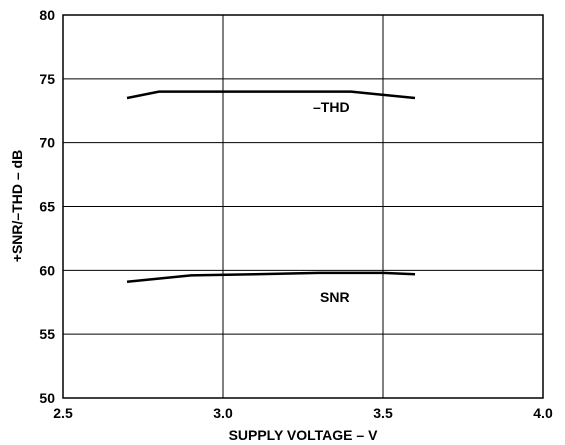 This screenshot has width=565, height=445. Describe the element at coordinates (271, 277) in the screenshot. I see `series-line-snr` at that location.